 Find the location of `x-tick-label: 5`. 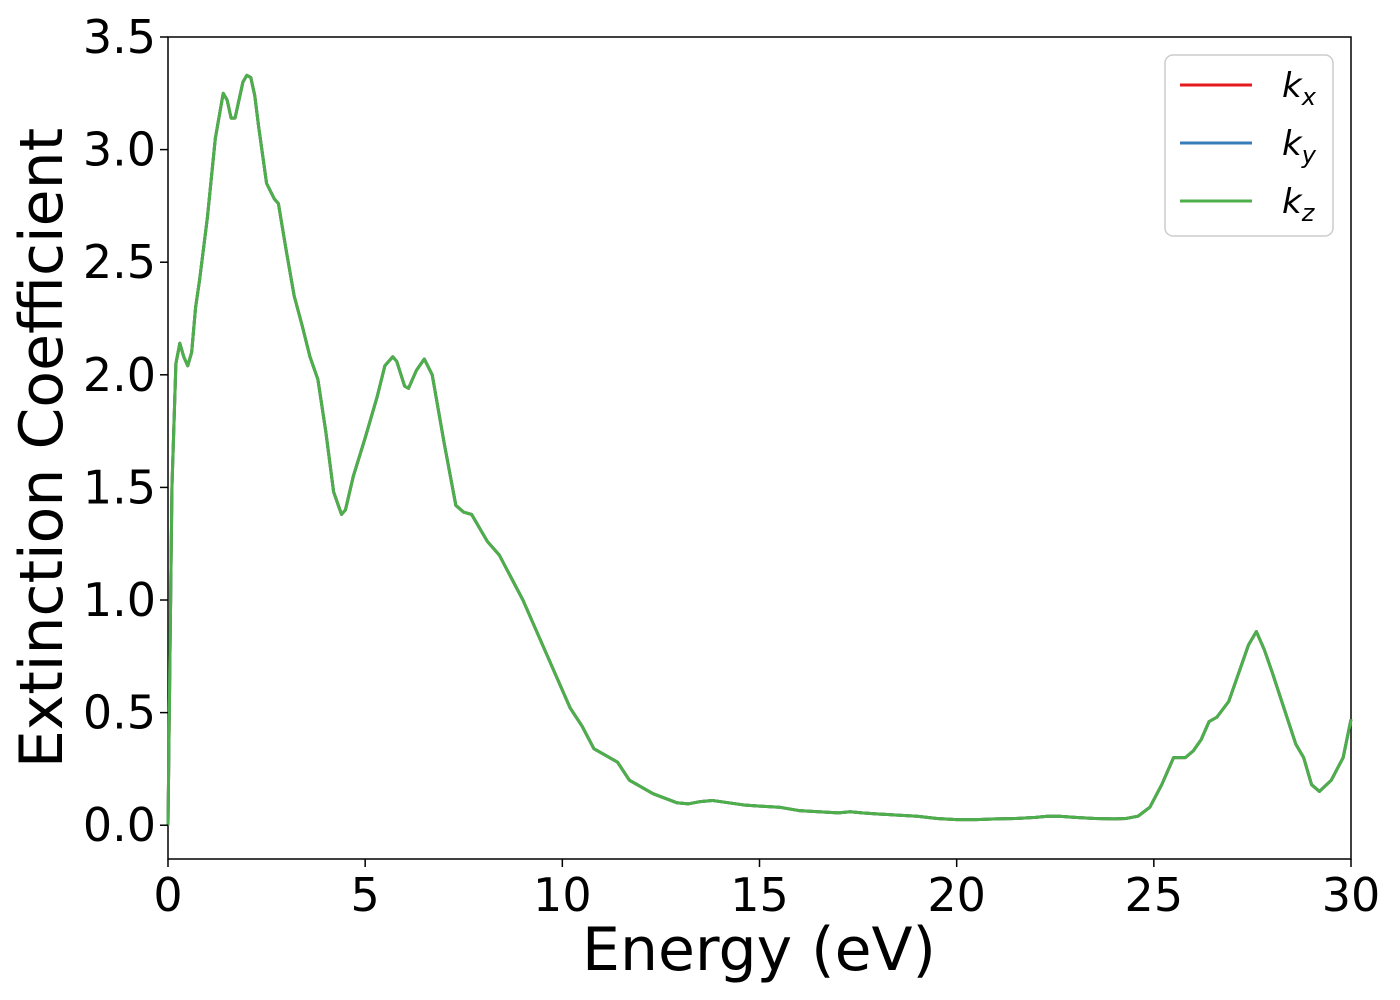

x-tick-label: 5 is located at coordinates (365, 895).